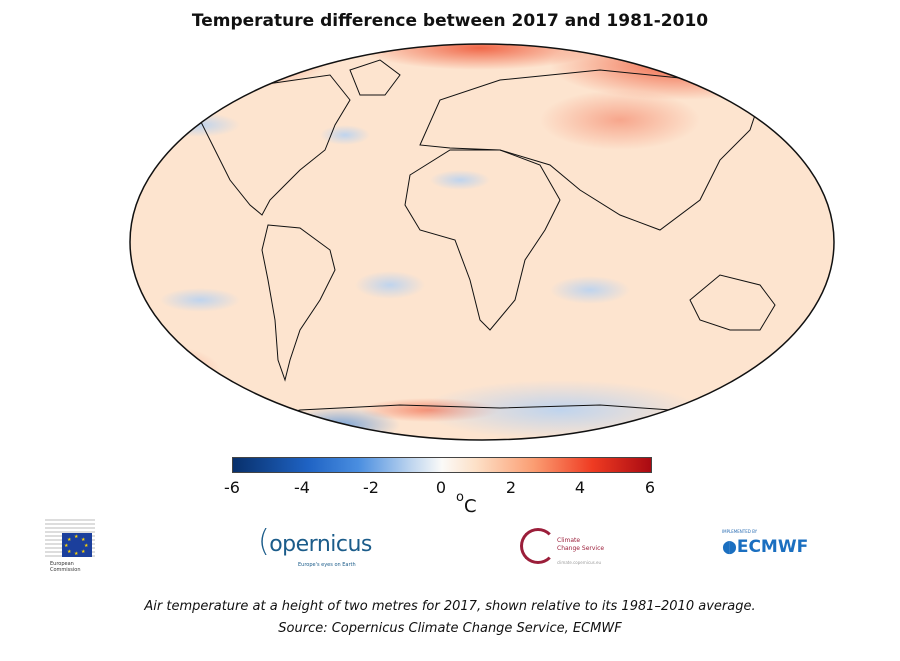 This screenshot has width=900, height=661. I want to click on warm-anomaly-arctic-west, so click(230, 67).